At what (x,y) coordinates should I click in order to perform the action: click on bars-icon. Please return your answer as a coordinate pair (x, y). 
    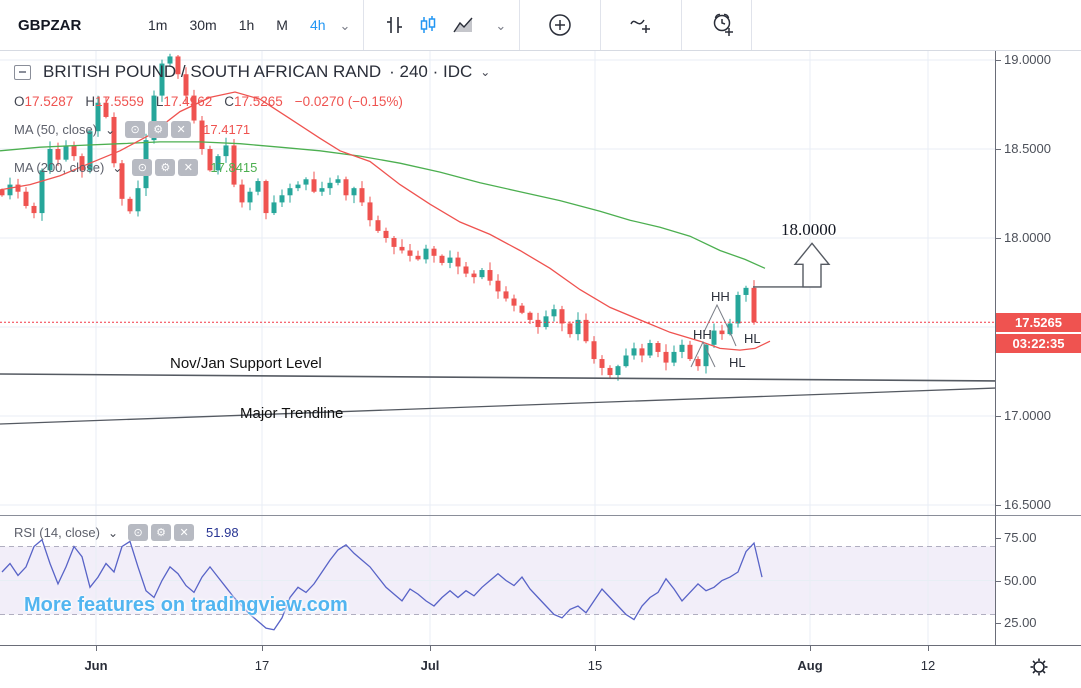
    Looking at the image, I should click on (394, 25).